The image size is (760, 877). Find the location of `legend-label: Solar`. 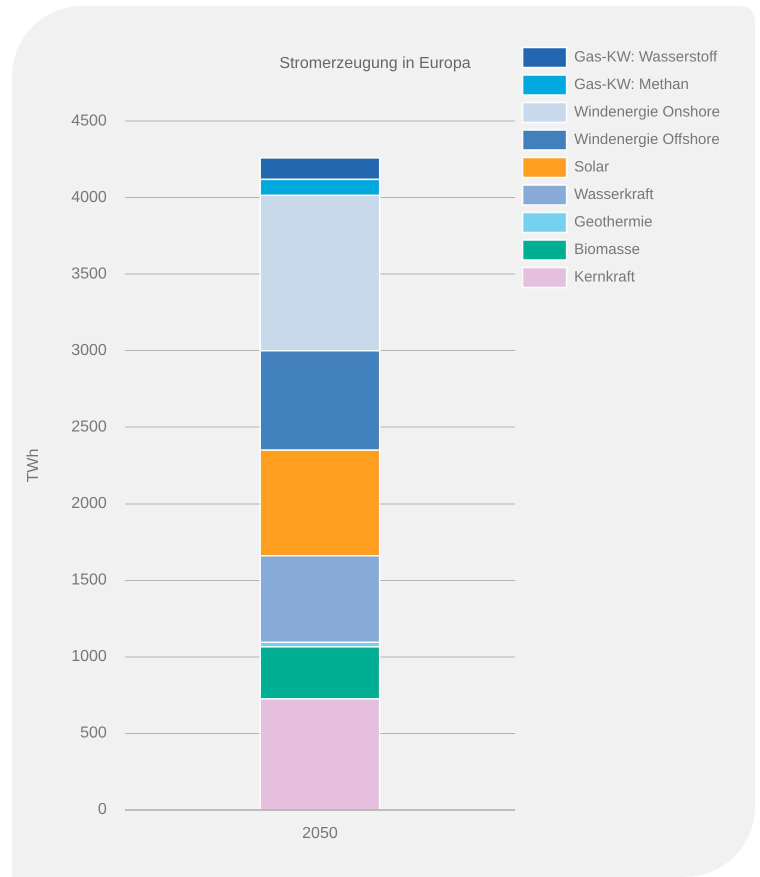

legend-label: Solar is located at coordinates (592, 167).